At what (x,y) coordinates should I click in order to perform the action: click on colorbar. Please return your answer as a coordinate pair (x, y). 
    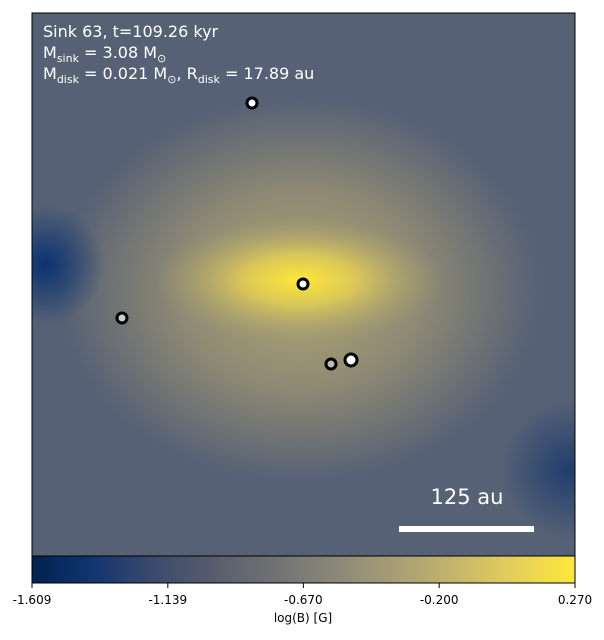
    Looking at the image, I should click on (303, 569).